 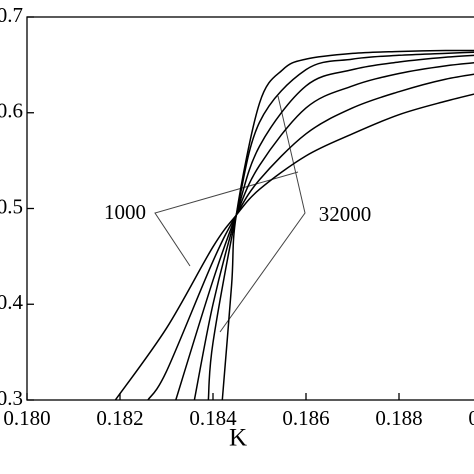 What do you see at coordinates (471, 418) in the screenshot?
I see `x-tick-label: 0.190` at bounding box center [471, 418].